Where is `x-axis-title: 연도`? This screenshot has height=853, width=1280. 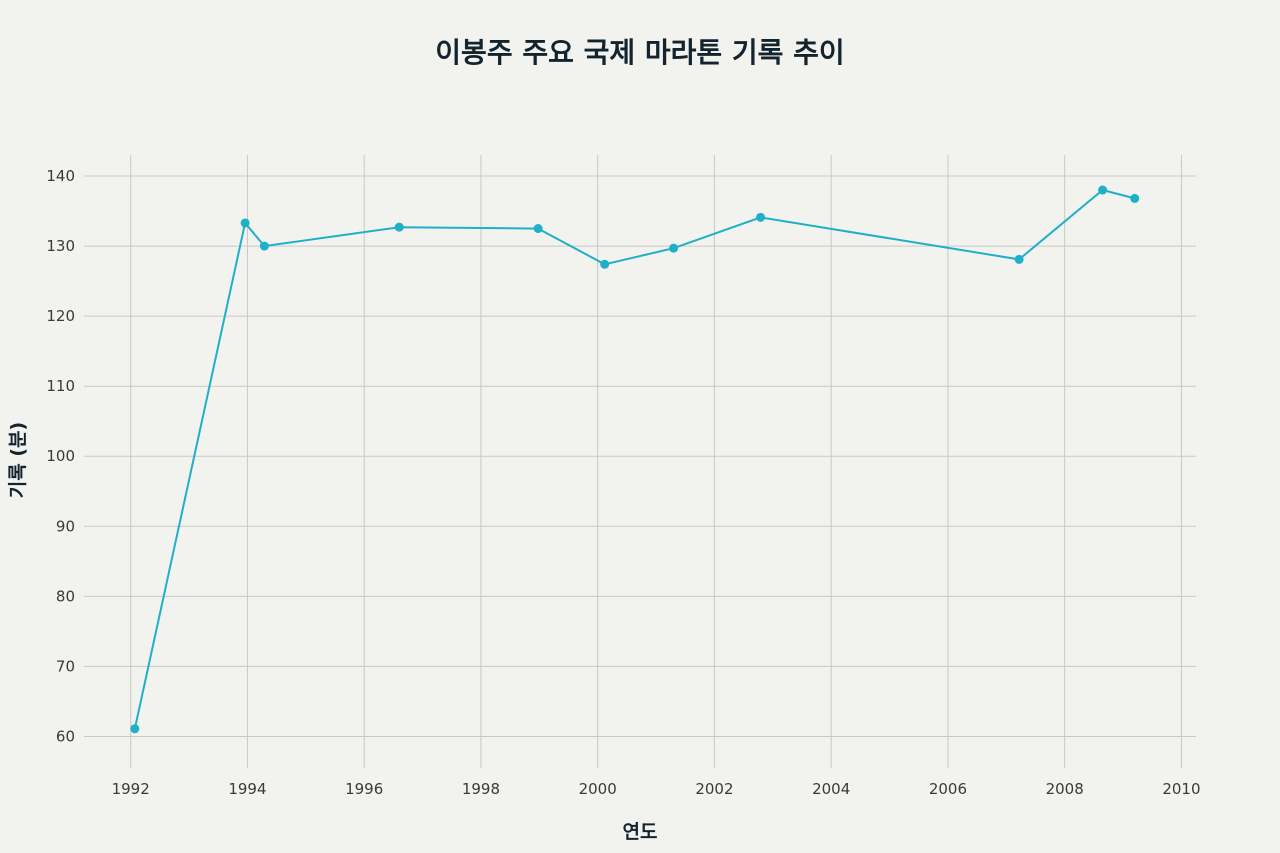 x-axis-title: 연도 is located at coordinates (640, 832).